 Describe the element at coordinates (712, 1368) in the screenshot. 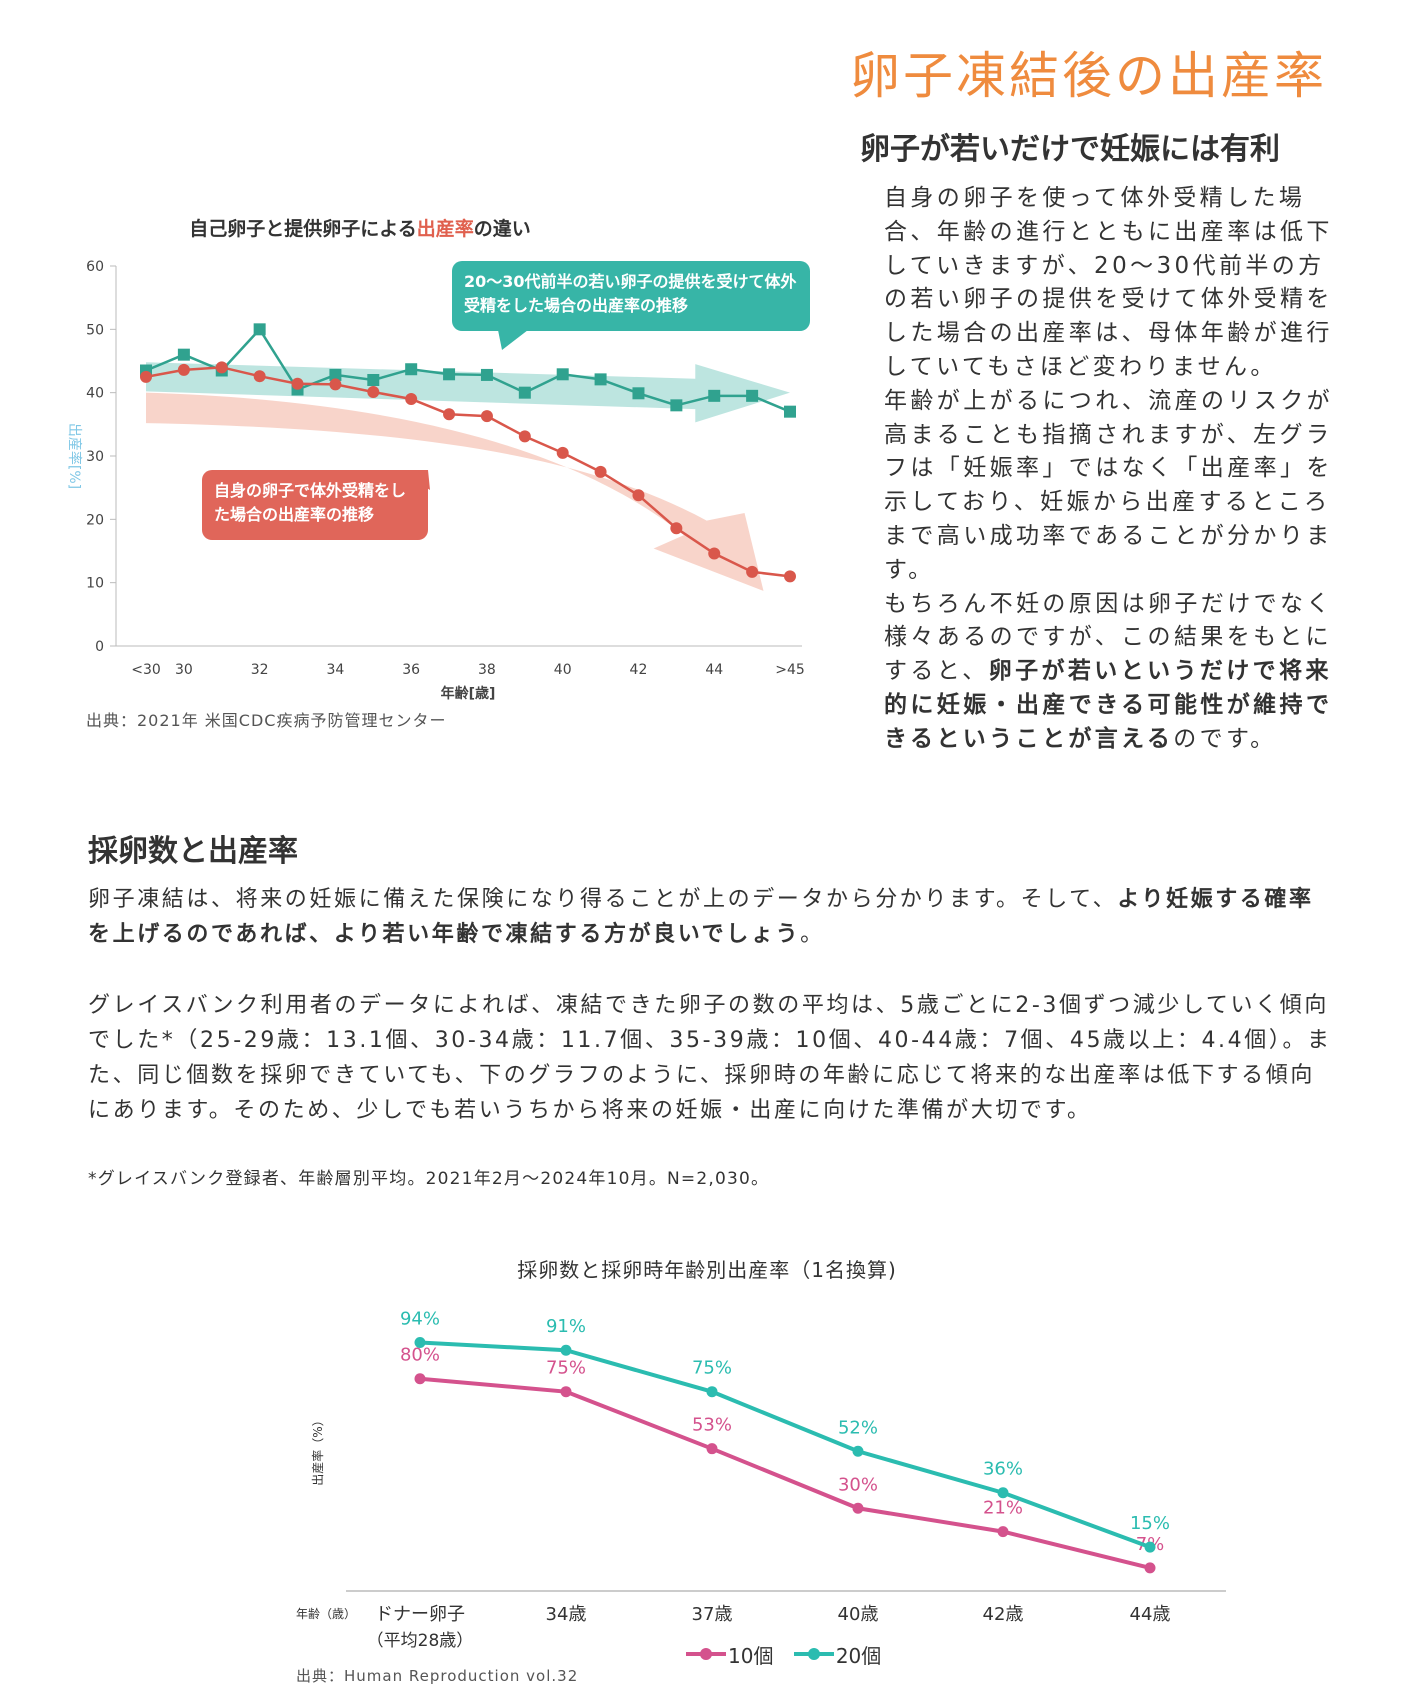

I see `data-label: 75%` at that location.